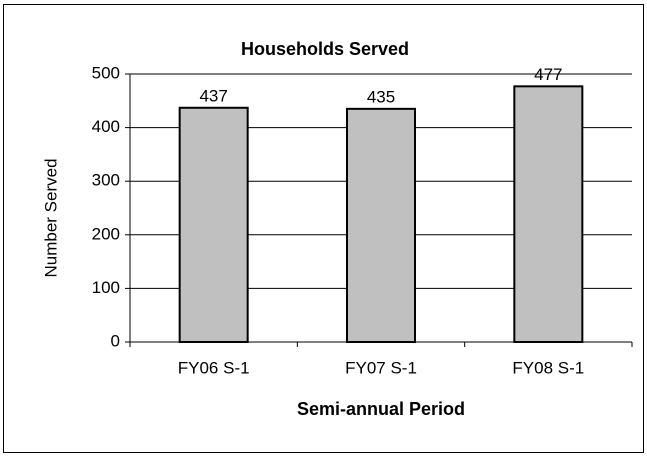  Describe the element at coordinates (381, 409) in the screenshot. I see `x-axis-title: Semi-annual Period` at that location.